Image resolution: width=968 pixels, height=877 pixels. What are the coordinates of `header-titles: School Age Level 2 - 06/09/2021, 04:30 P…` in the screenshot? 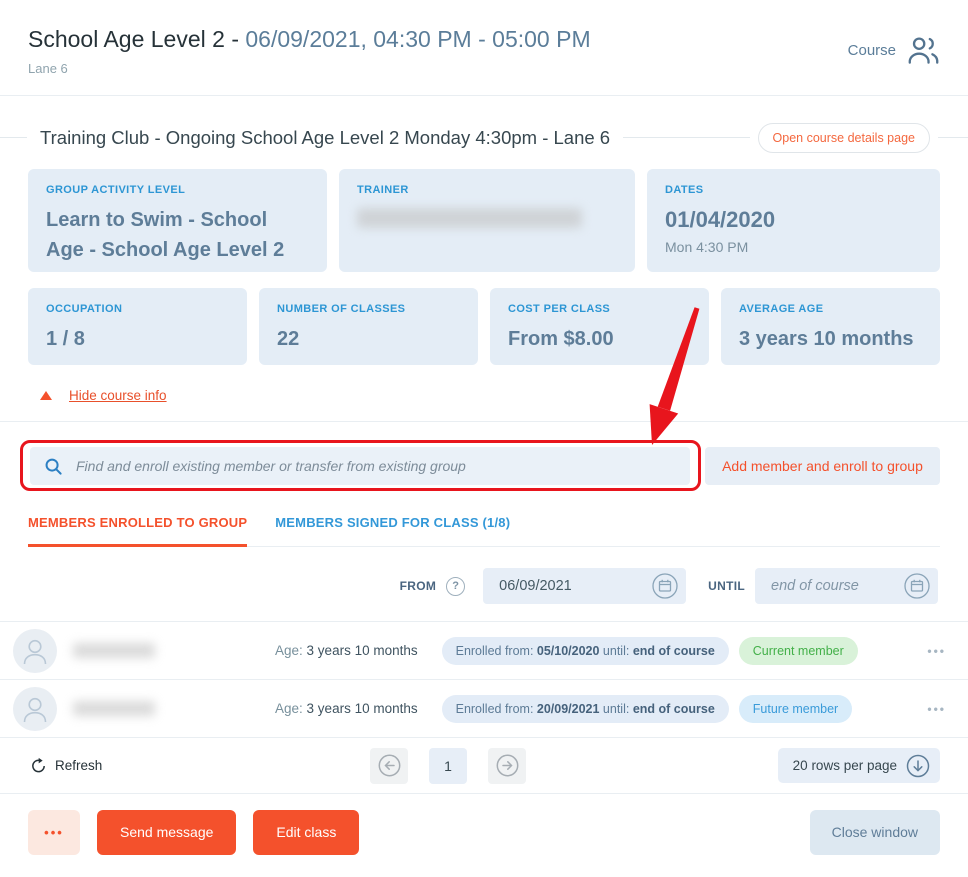 It's located at (309, 50).